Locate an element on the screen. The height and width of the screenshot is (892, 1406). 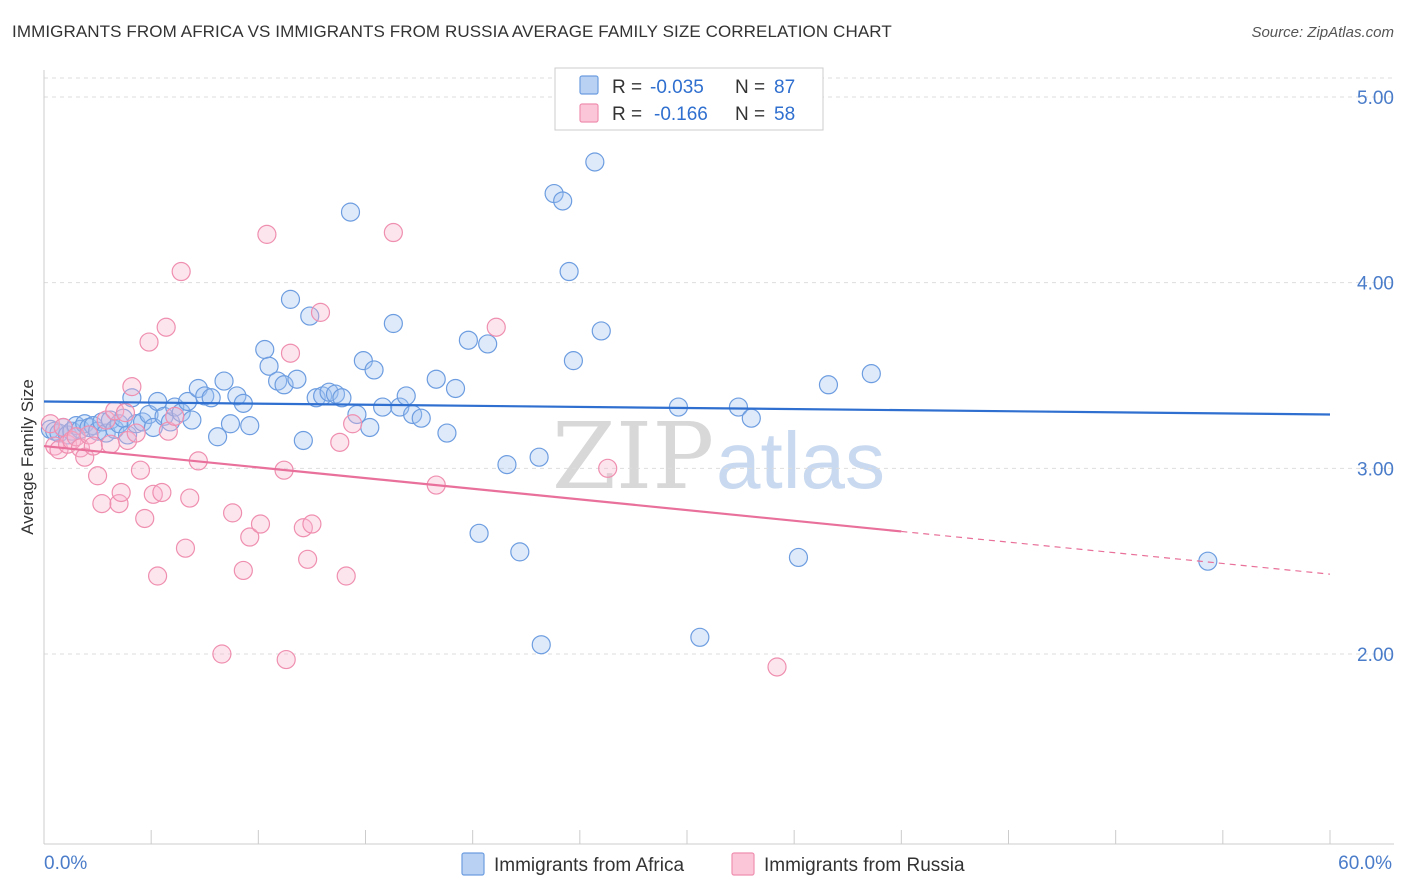
y-tick-label-4: 4.00 is located at coordinates (1375, 284).